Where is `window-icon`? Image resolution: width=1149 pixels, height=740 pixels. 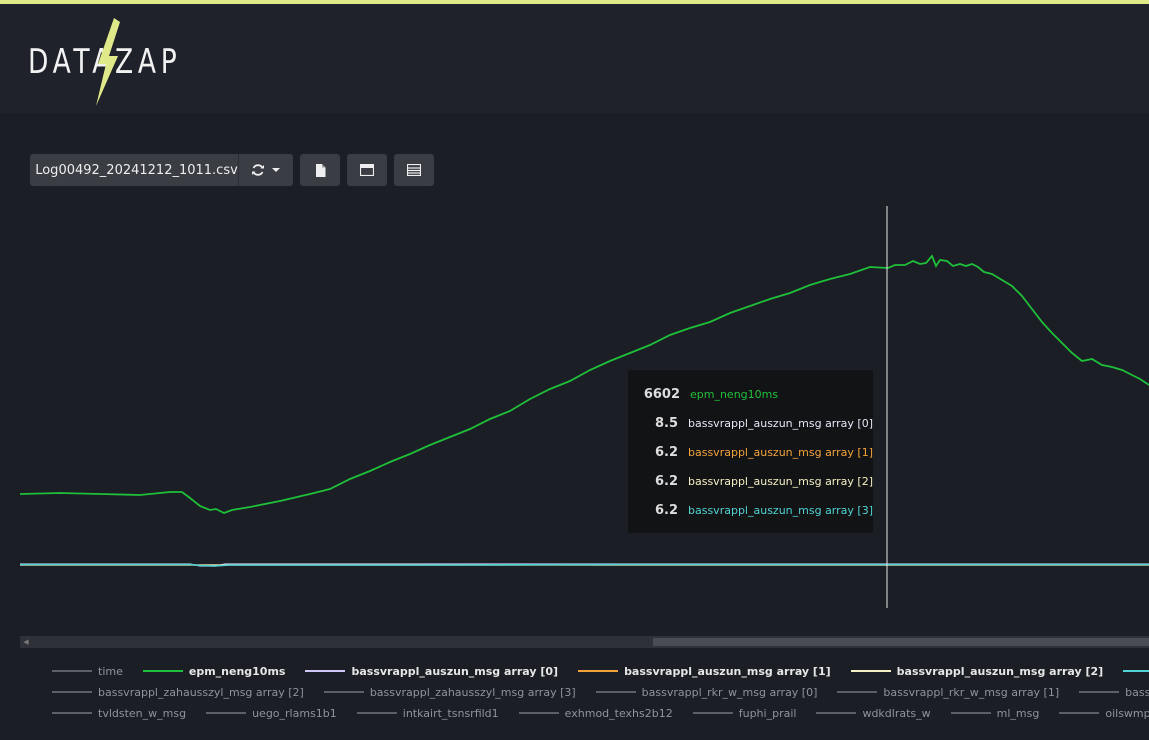
window-icon is located at coordinates (367, 170).